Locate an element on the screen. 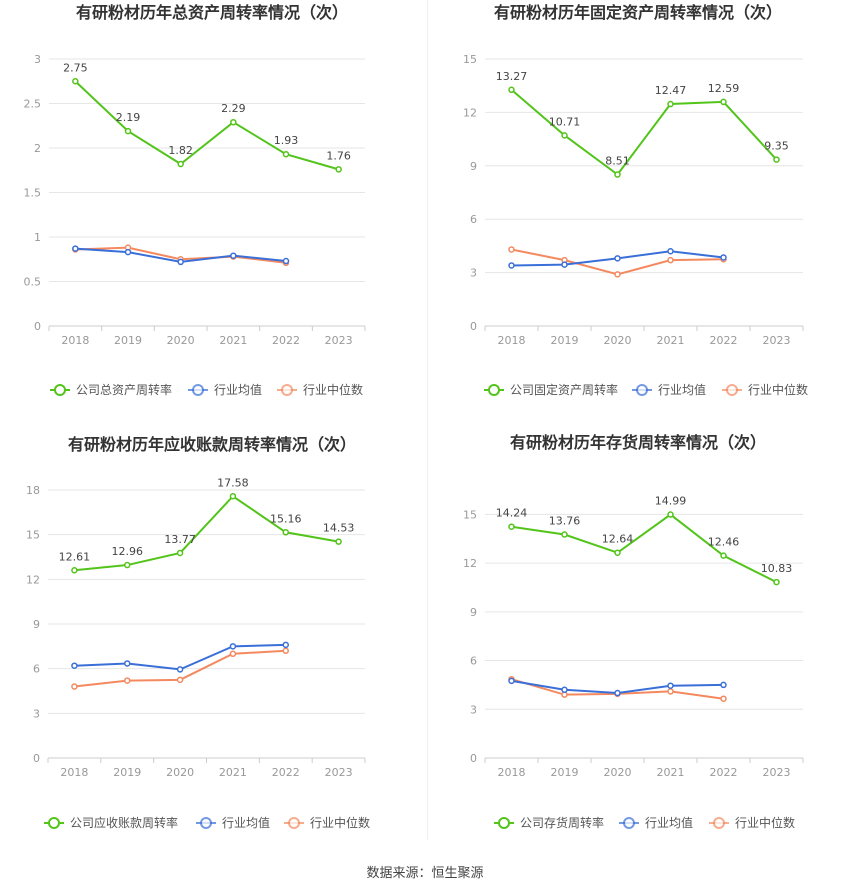  legend-item: 公司总资产周转率 is located at coordinates (111, 389).